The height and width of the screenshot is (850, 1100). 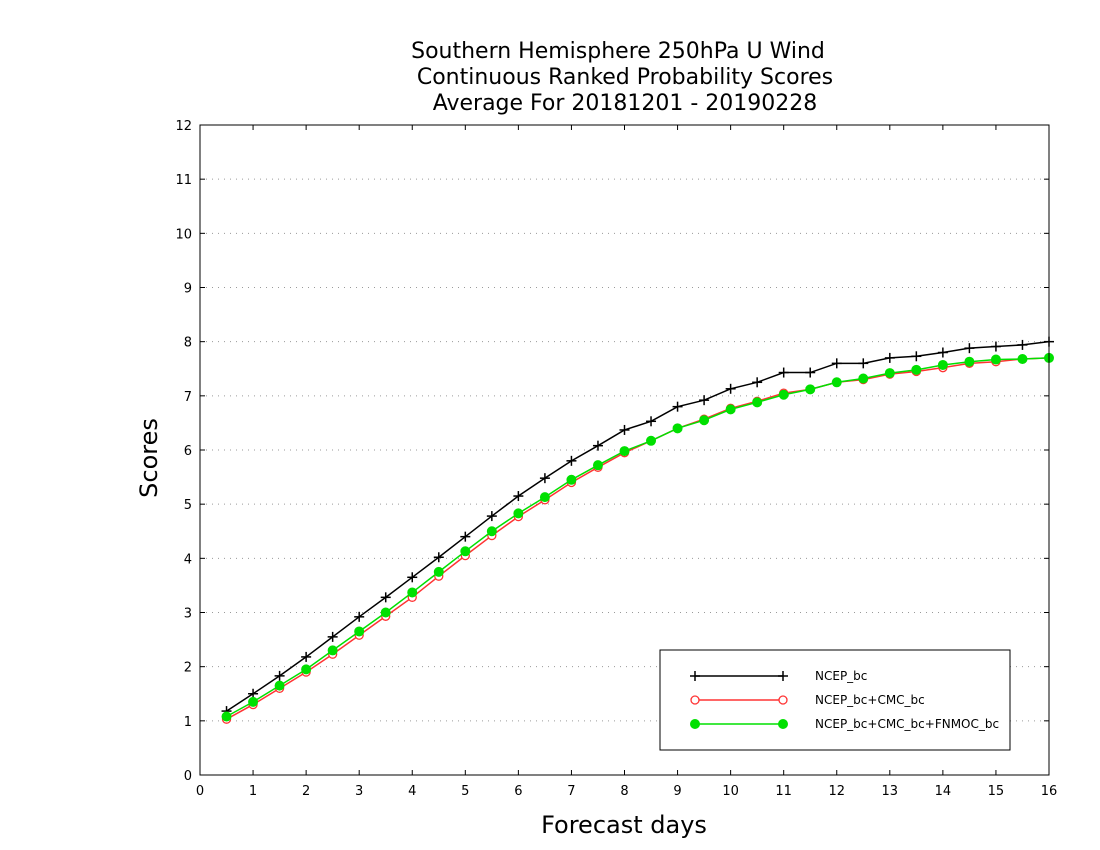 What do you see at coordinates (359, 791) in the screenshot?
I see `x-tick-label: 3` at bounding box center [359, 791].